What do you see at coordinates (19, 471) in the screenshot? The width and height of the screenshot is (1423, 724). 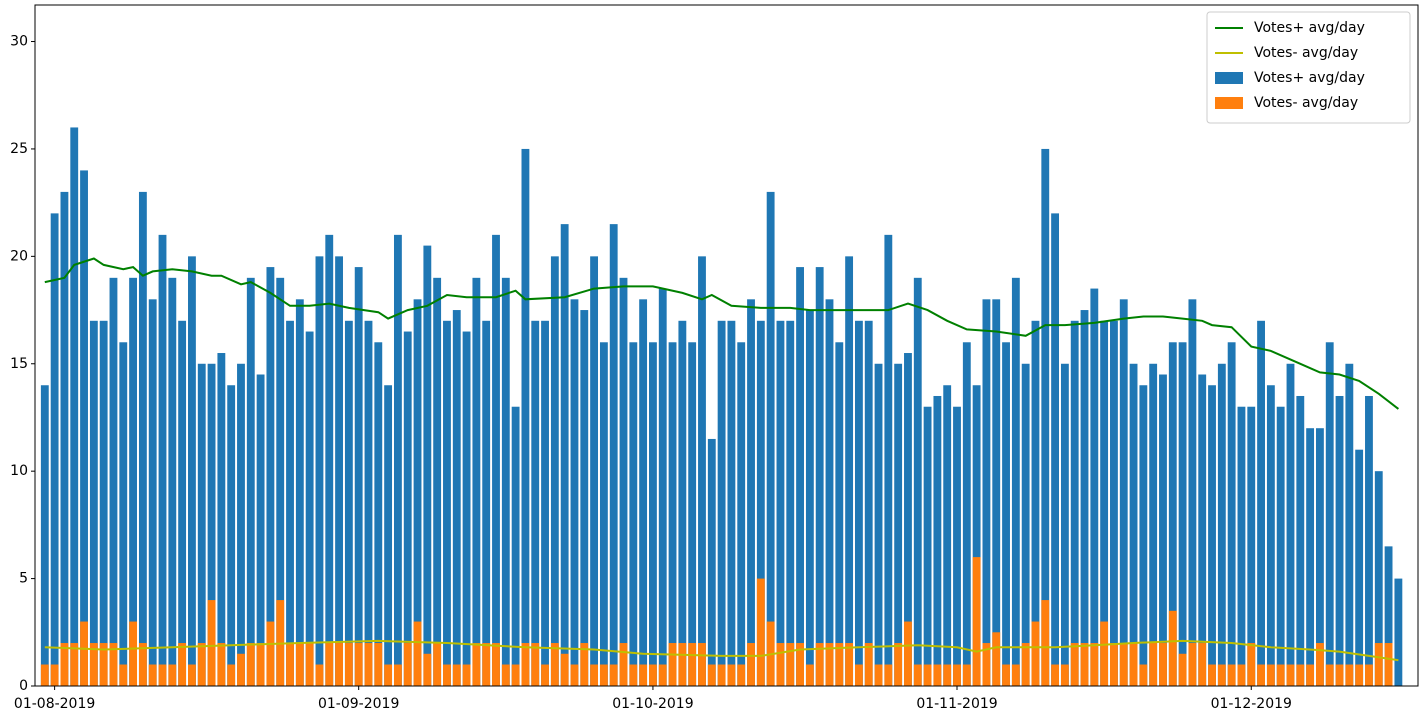 I see `y-tick-label: 10` at bounding box center [19, 471].